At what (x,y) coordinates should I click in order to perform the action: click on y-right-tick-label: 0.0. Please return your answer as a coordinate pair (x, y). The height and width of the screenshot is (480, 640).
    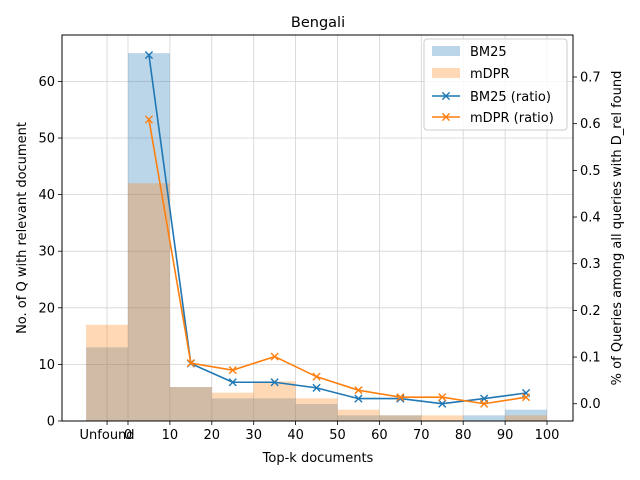
    Looking at the image, I should click on (590, 404).